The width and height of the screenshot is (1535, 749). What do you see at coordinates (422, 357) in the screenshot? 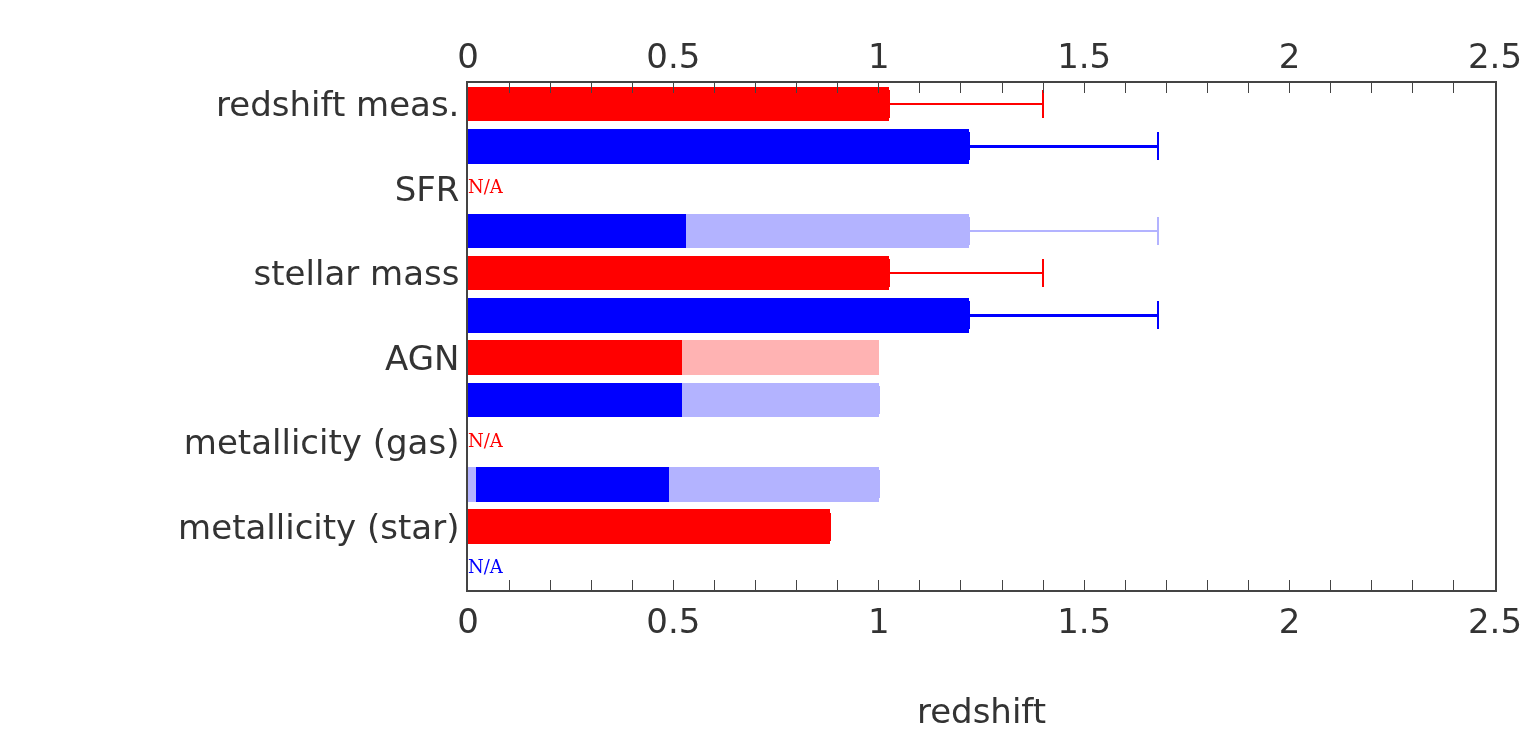
I see `y-tick-label: AGN` at bounding box center [422, 357].